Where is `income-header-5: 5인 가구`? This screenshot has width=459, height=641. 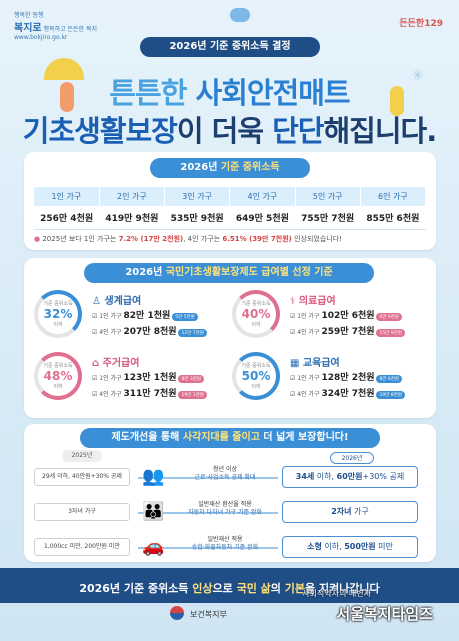 income-header-5: 5인 가구 is located at coordinates (328, 196).